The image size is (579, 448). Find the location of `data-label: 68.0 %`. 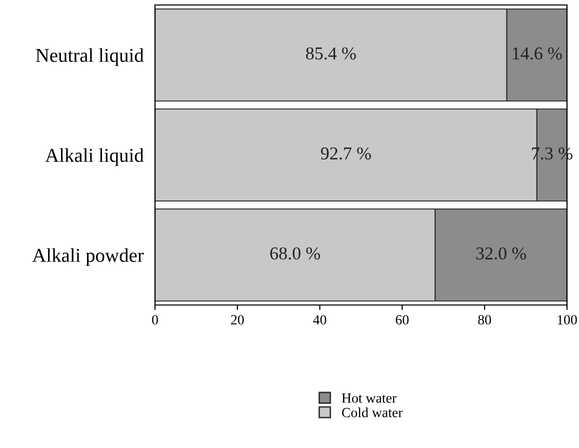

data-label: 68.0 % is located at coordinates (295, 253).